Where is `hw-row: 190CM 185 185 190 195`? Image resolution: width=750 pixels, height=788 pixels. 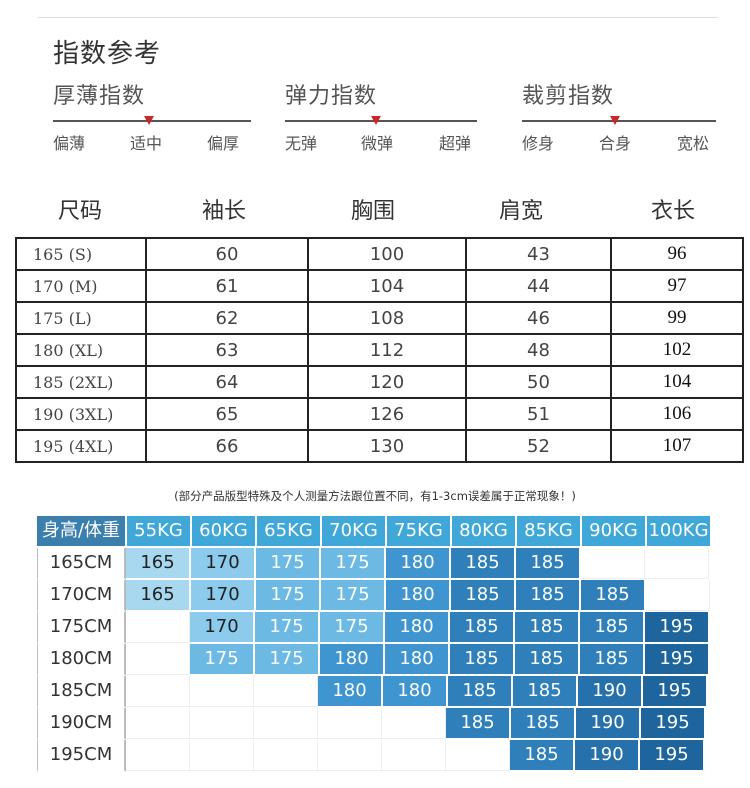 hw-row: 190CM 185 185 190 195 is located at coordinates (374, 724).